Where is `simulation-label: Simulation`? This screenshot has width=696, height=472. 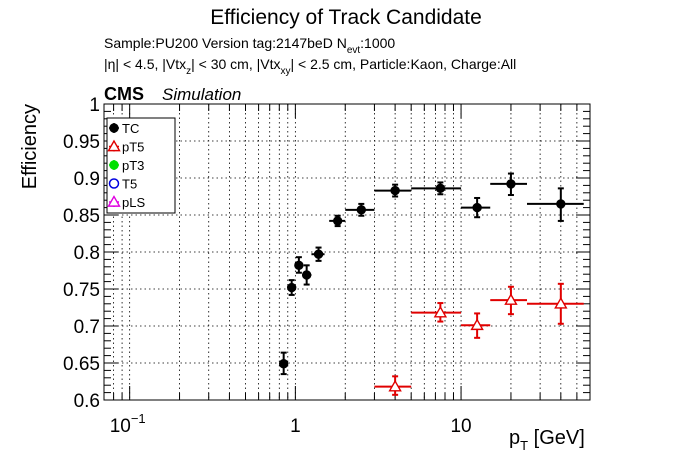
simulation-label: Simulation is located at coordinates (201, 94).